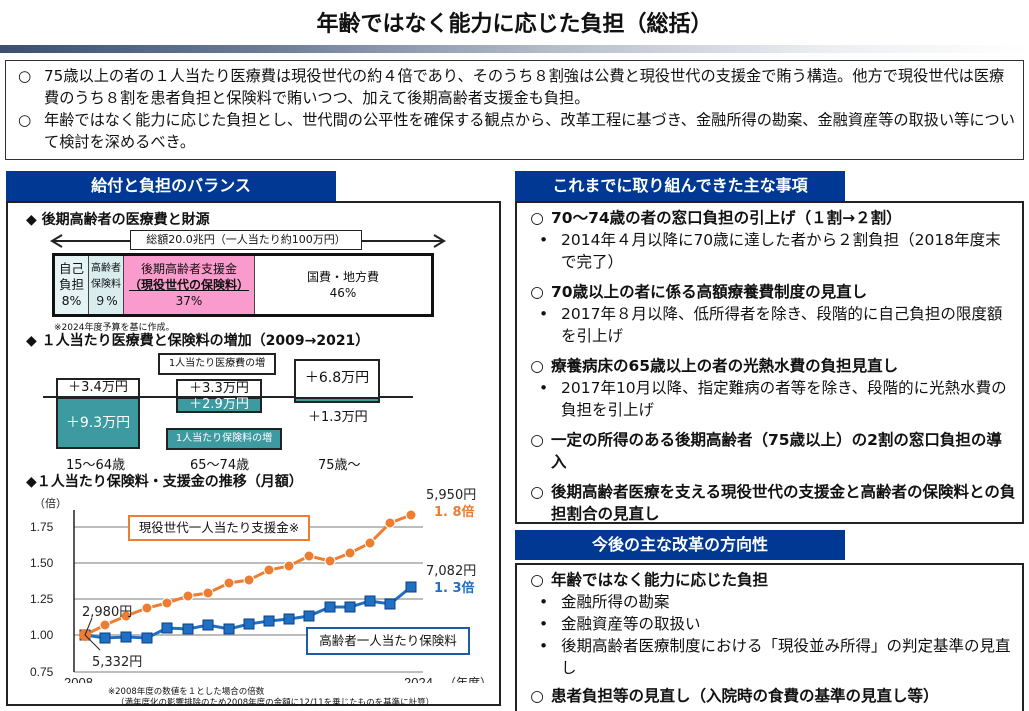  I want to click on reform-detail-text: 後期高齢者医療制度における「現役並み所得」の判定基準の見直し, so click(786, 657).